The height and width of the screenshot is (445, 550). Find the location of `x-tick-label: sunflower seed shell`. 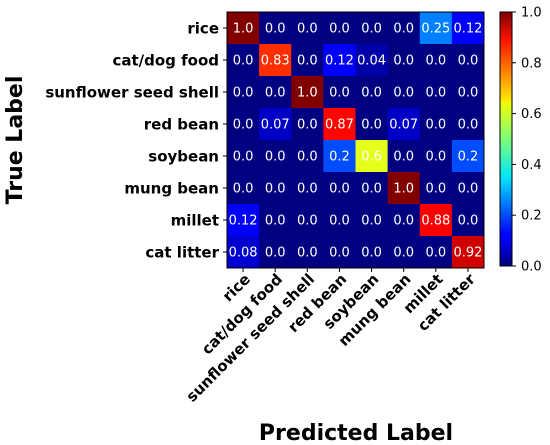

x-tick-label: sunflower seed shell is located at coordinates (251, 338).